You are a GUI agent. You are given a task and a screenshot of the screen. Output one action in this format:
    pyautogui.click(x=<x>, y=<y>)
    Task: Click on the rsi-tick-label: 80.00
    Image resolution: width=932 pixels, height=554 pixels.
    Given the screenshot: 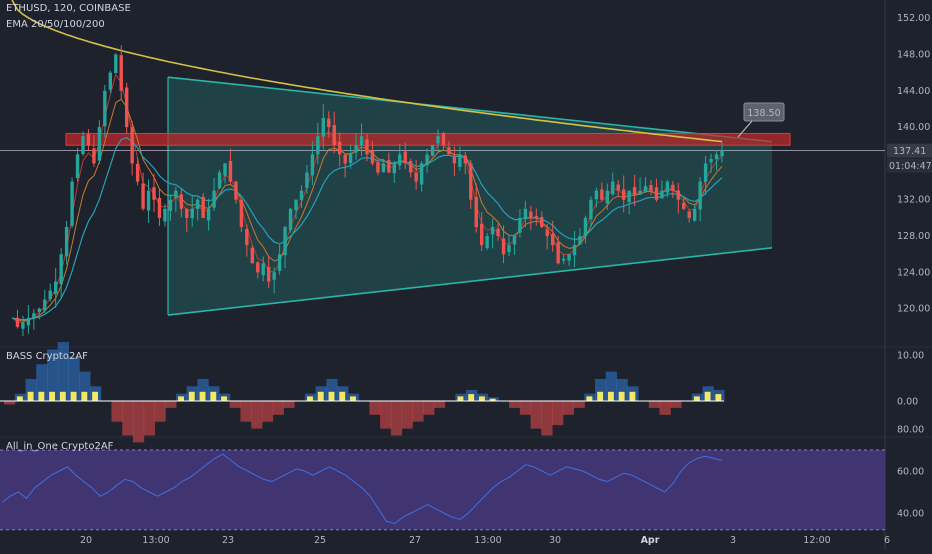 What is the action you would take?
    pyautogui.click(x=910, y=430)
    